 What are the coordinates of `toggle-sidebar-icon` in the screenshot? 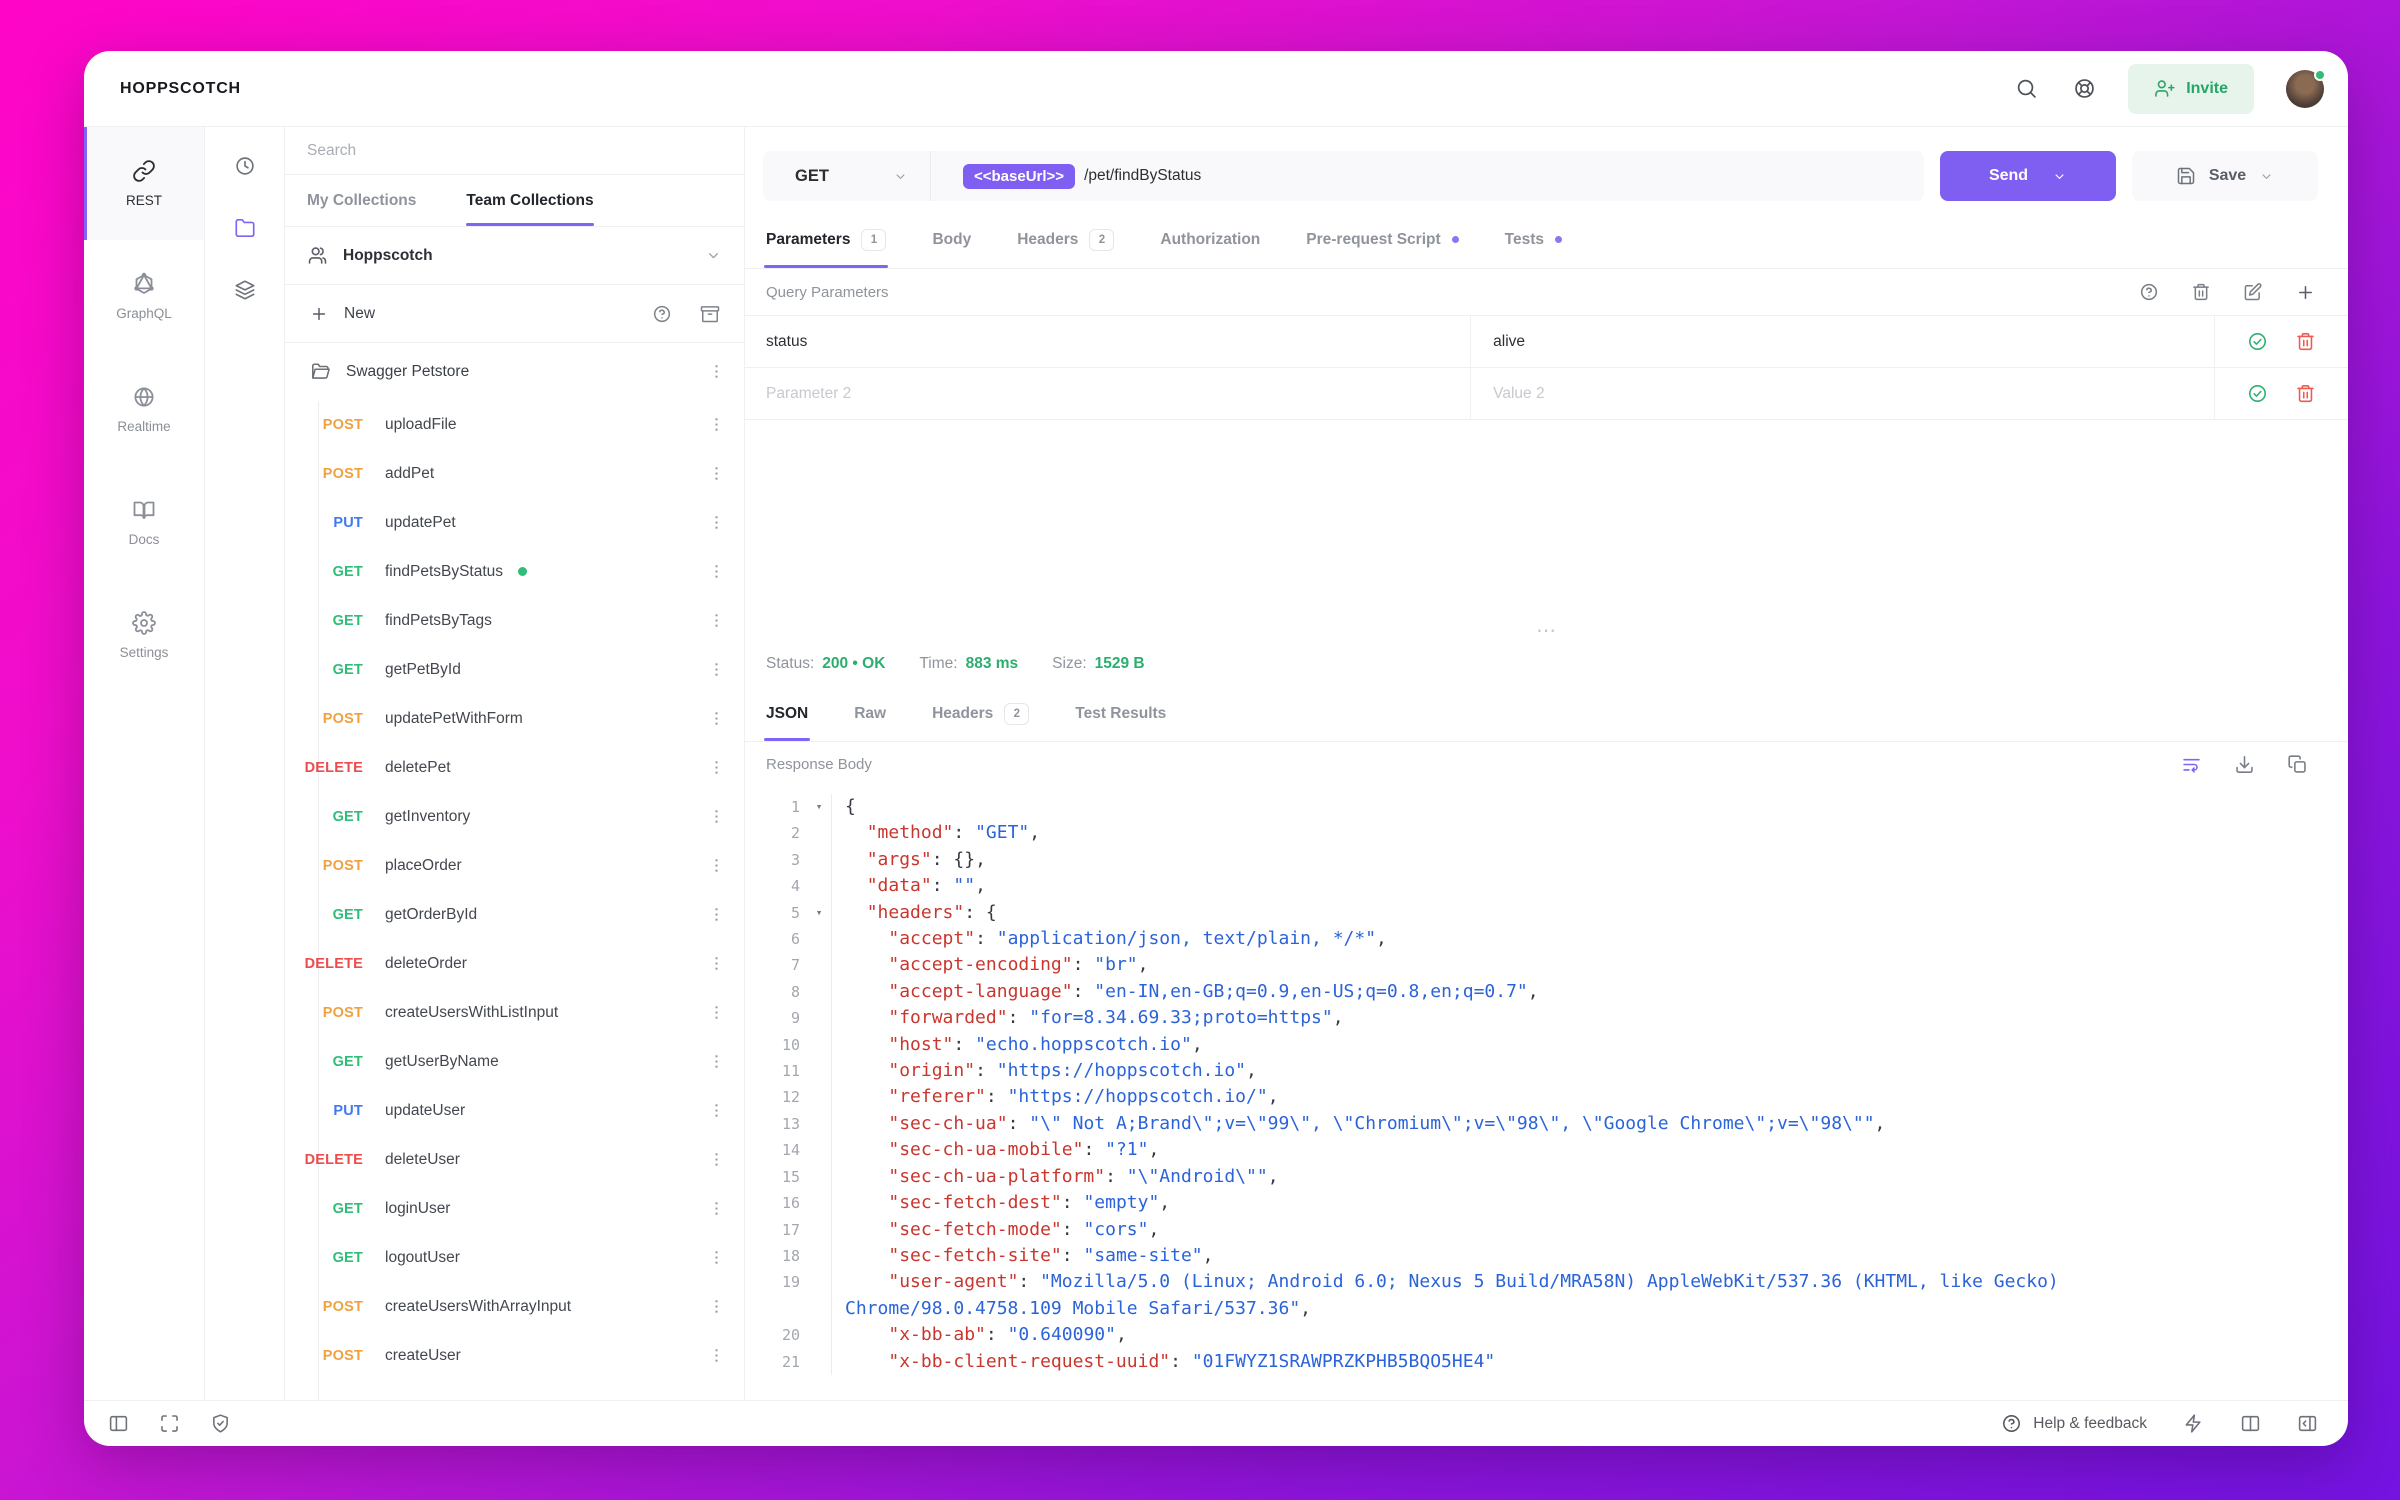 It's located at (118, 1423).